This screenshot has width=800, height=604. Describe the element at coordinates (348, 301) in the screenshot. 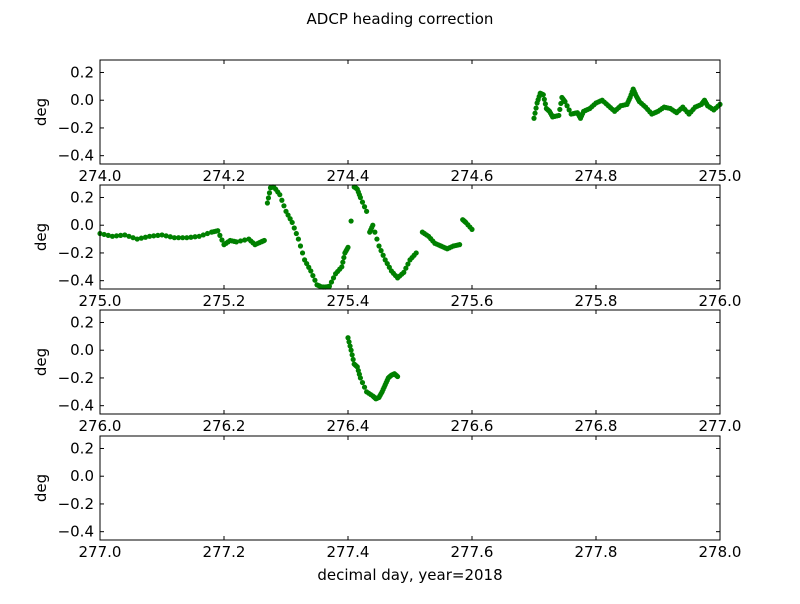

I see `x-tick-label: 275.4` at that location.